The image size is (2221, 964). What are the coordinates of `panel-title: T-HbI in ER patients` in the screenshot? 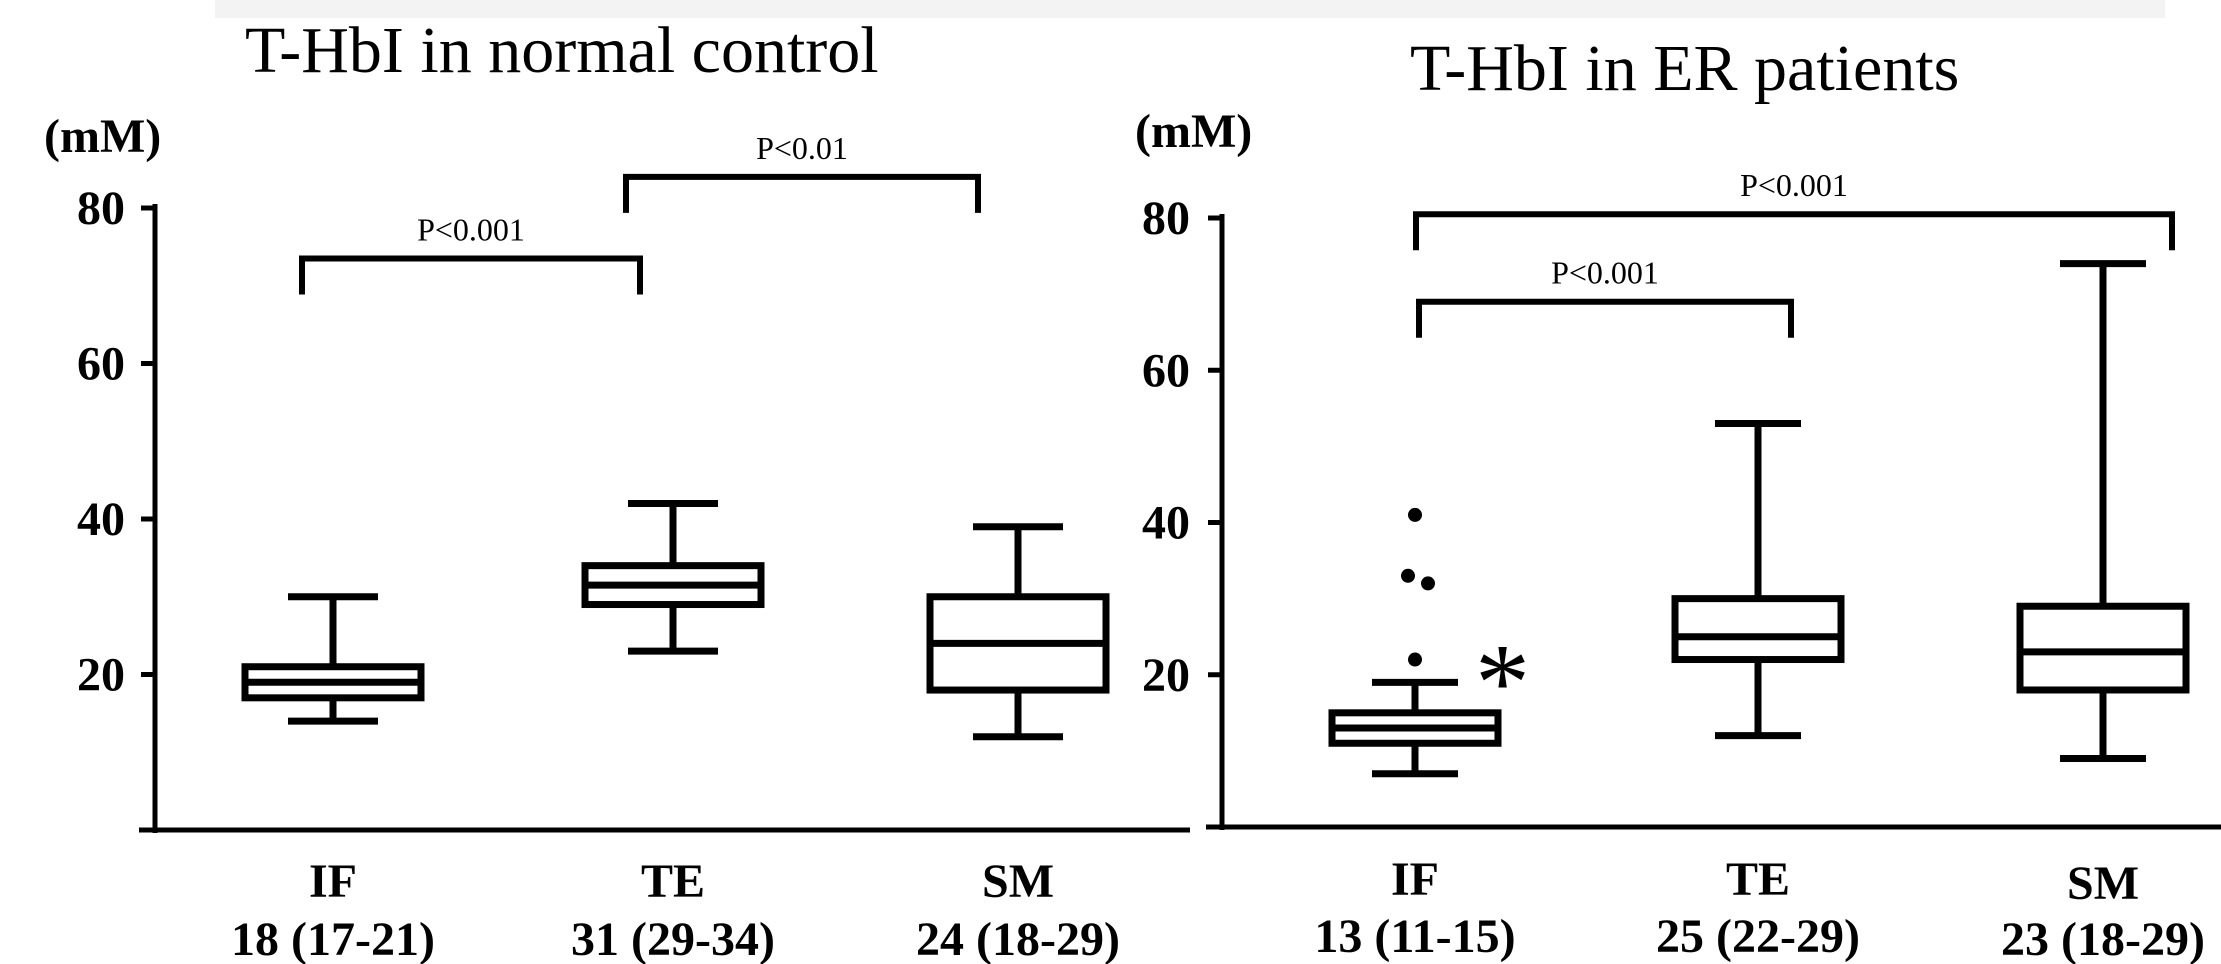 It's located at (1684, 68).